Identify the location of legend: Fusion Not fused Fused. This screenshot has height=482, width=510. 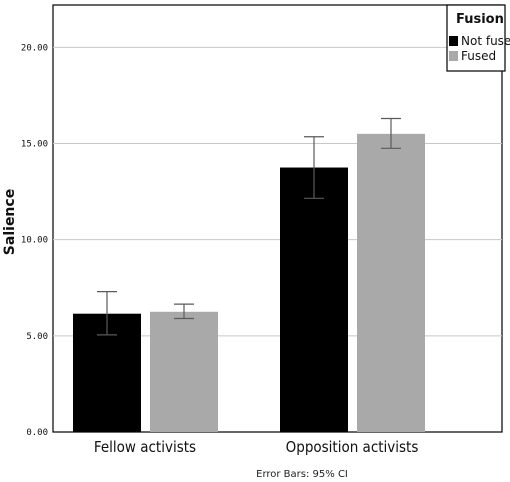
(478, 38).